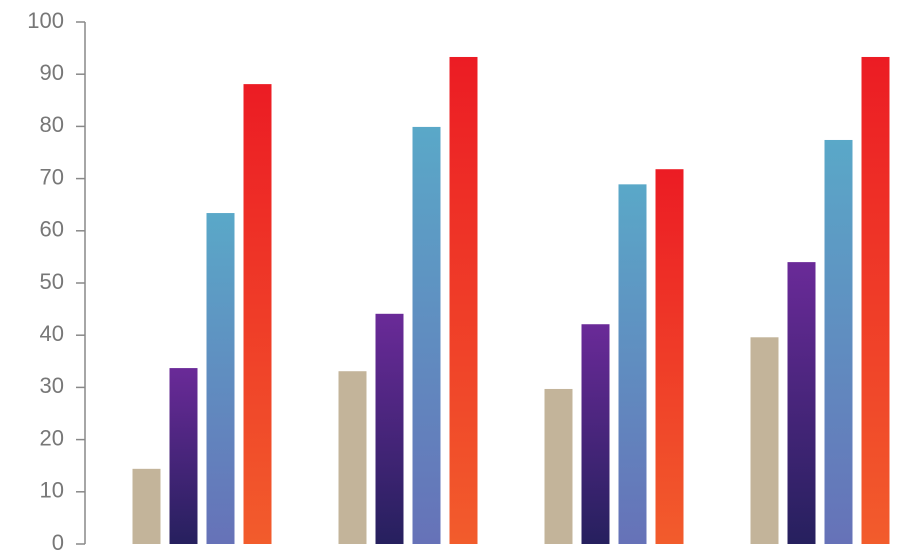  Describe the element at coordinates (52, 229) in the screenshot. I see `y-tick-label: 60` at that location.